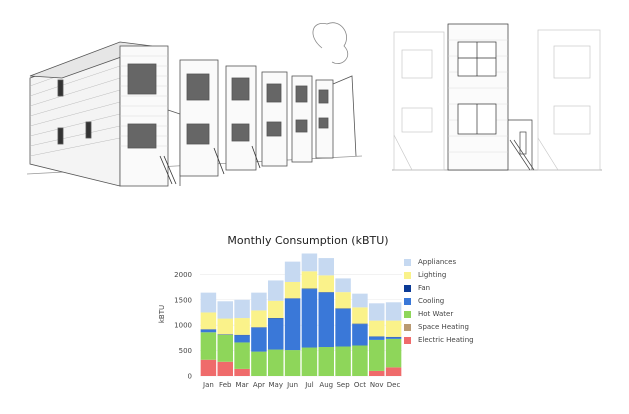 This screenshot has height=414, width=629. Describe the element at coordinates (343, 300) in the screenshot. I see `bar-segment-lighting-sep` at that location.